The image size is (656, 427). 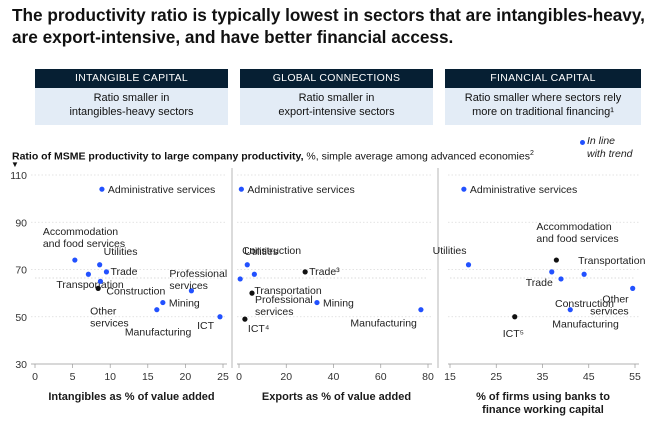 What do you see at coordinates (336, 111) in the screenshot?
I see `column-note-line: export-intensive sectors` at bounding box center [336, 111].